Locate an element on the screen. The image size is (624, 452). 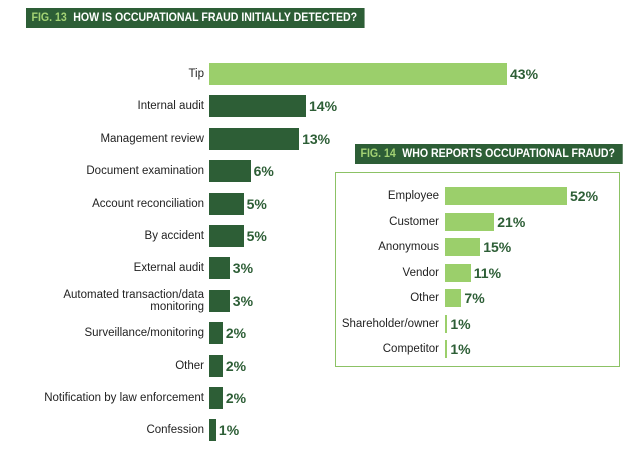
fig13-bar-external-audit is located at coordinates (219, 268).